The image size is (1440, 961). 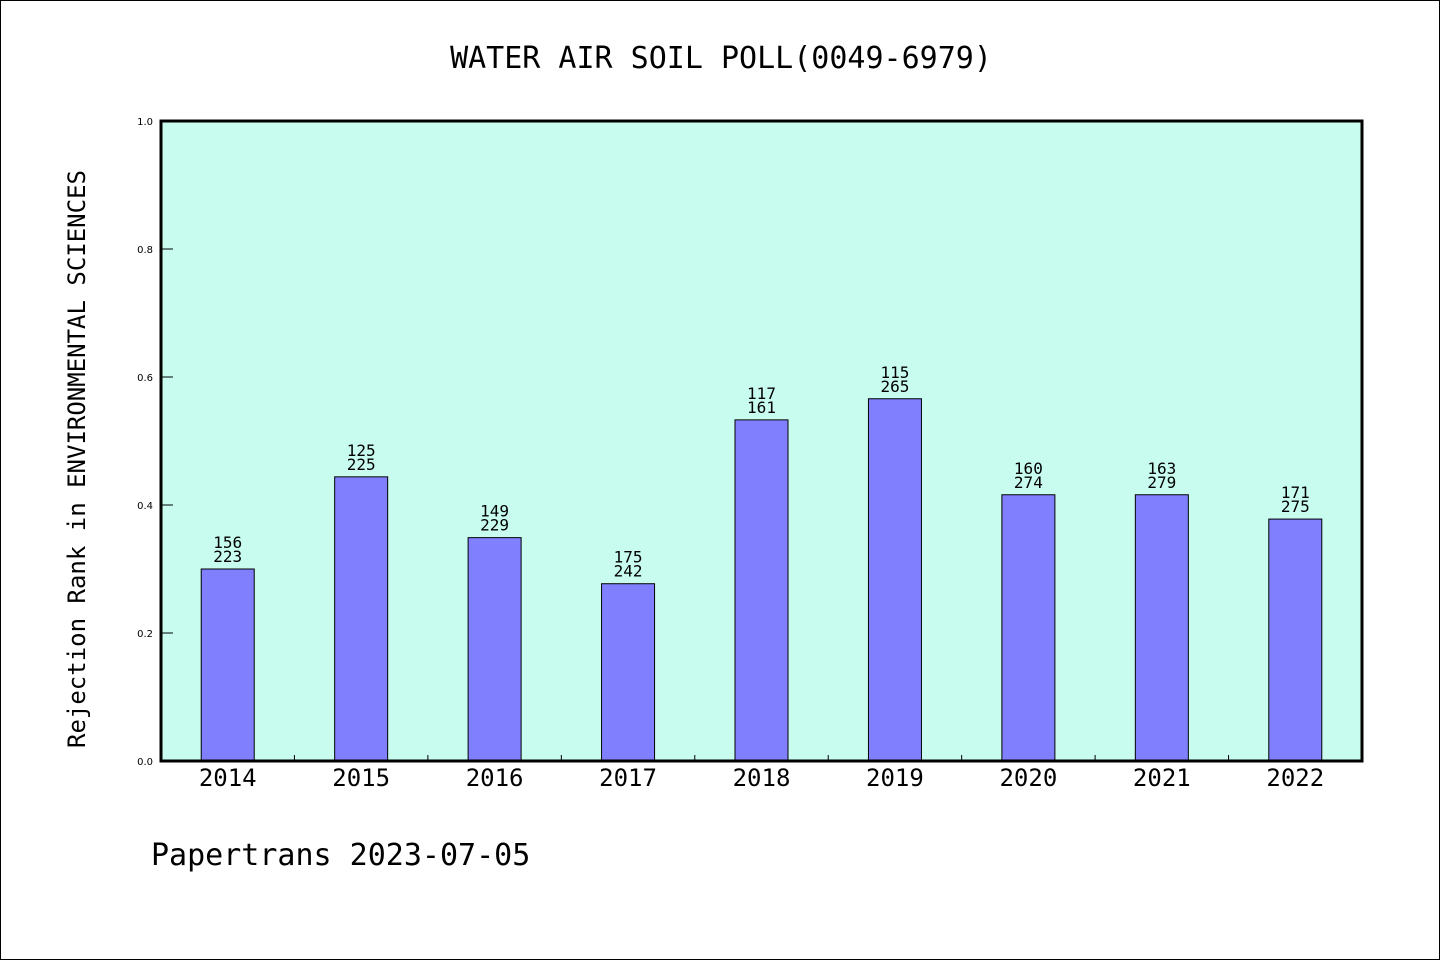 What do you see at coordinates (145, 634) in the screenshot?
I see `y-tick-label: 0.2` at bounding box center [145, 634].